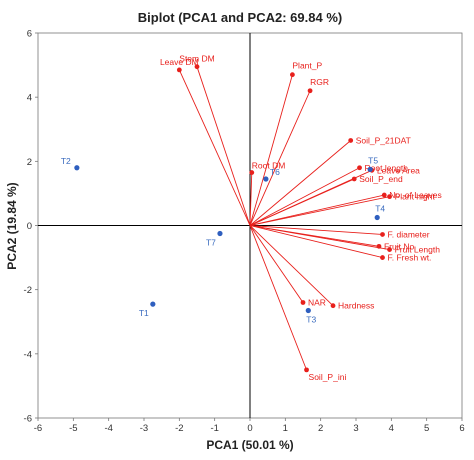  I want to click on variable-label: Plant_P, so click(307, 66).